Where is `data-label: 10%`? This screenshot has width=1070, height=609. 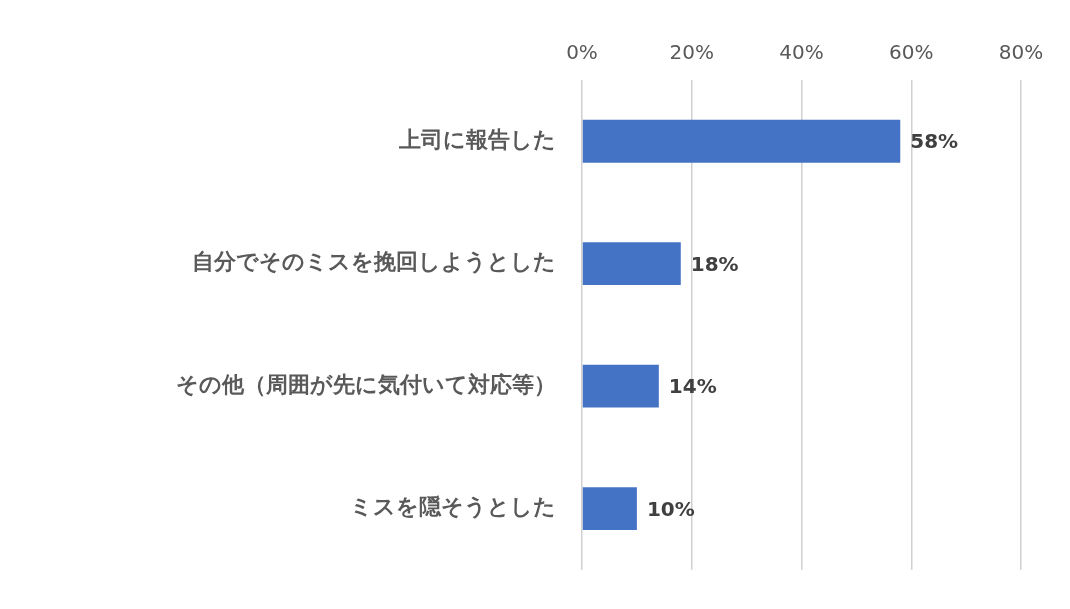
data-label: 10% is located at coordinates (670, 508).